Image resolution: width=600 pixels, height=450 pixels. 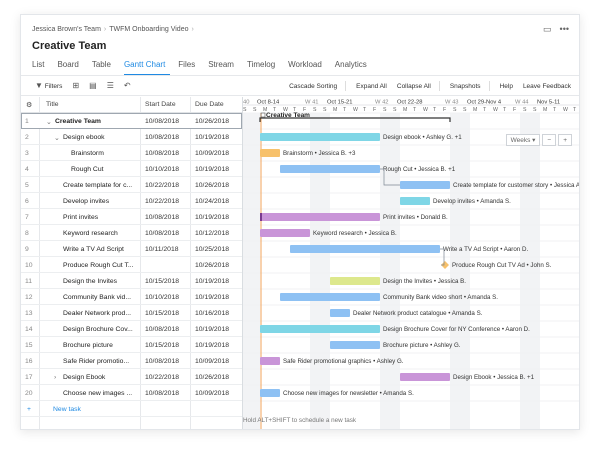 I want to click on tab-analytics: Analytics, so click(x=350, y=64).